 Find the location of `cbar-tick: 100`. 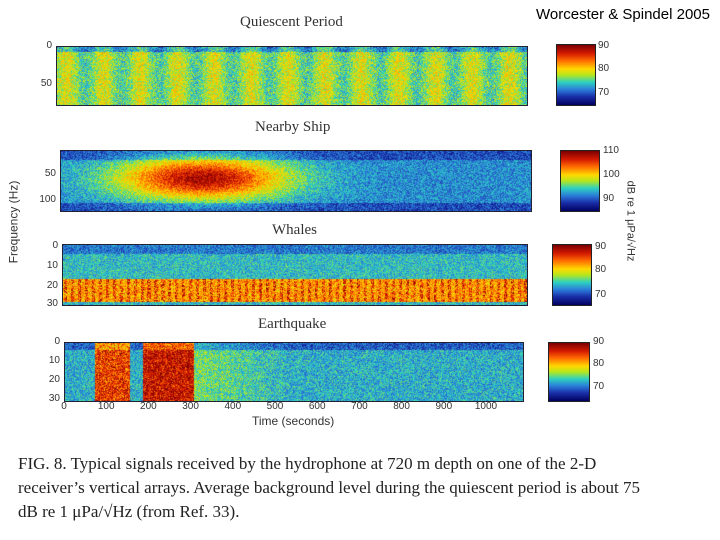

cbar-tick: 100 is located at coordinates (611, 174).